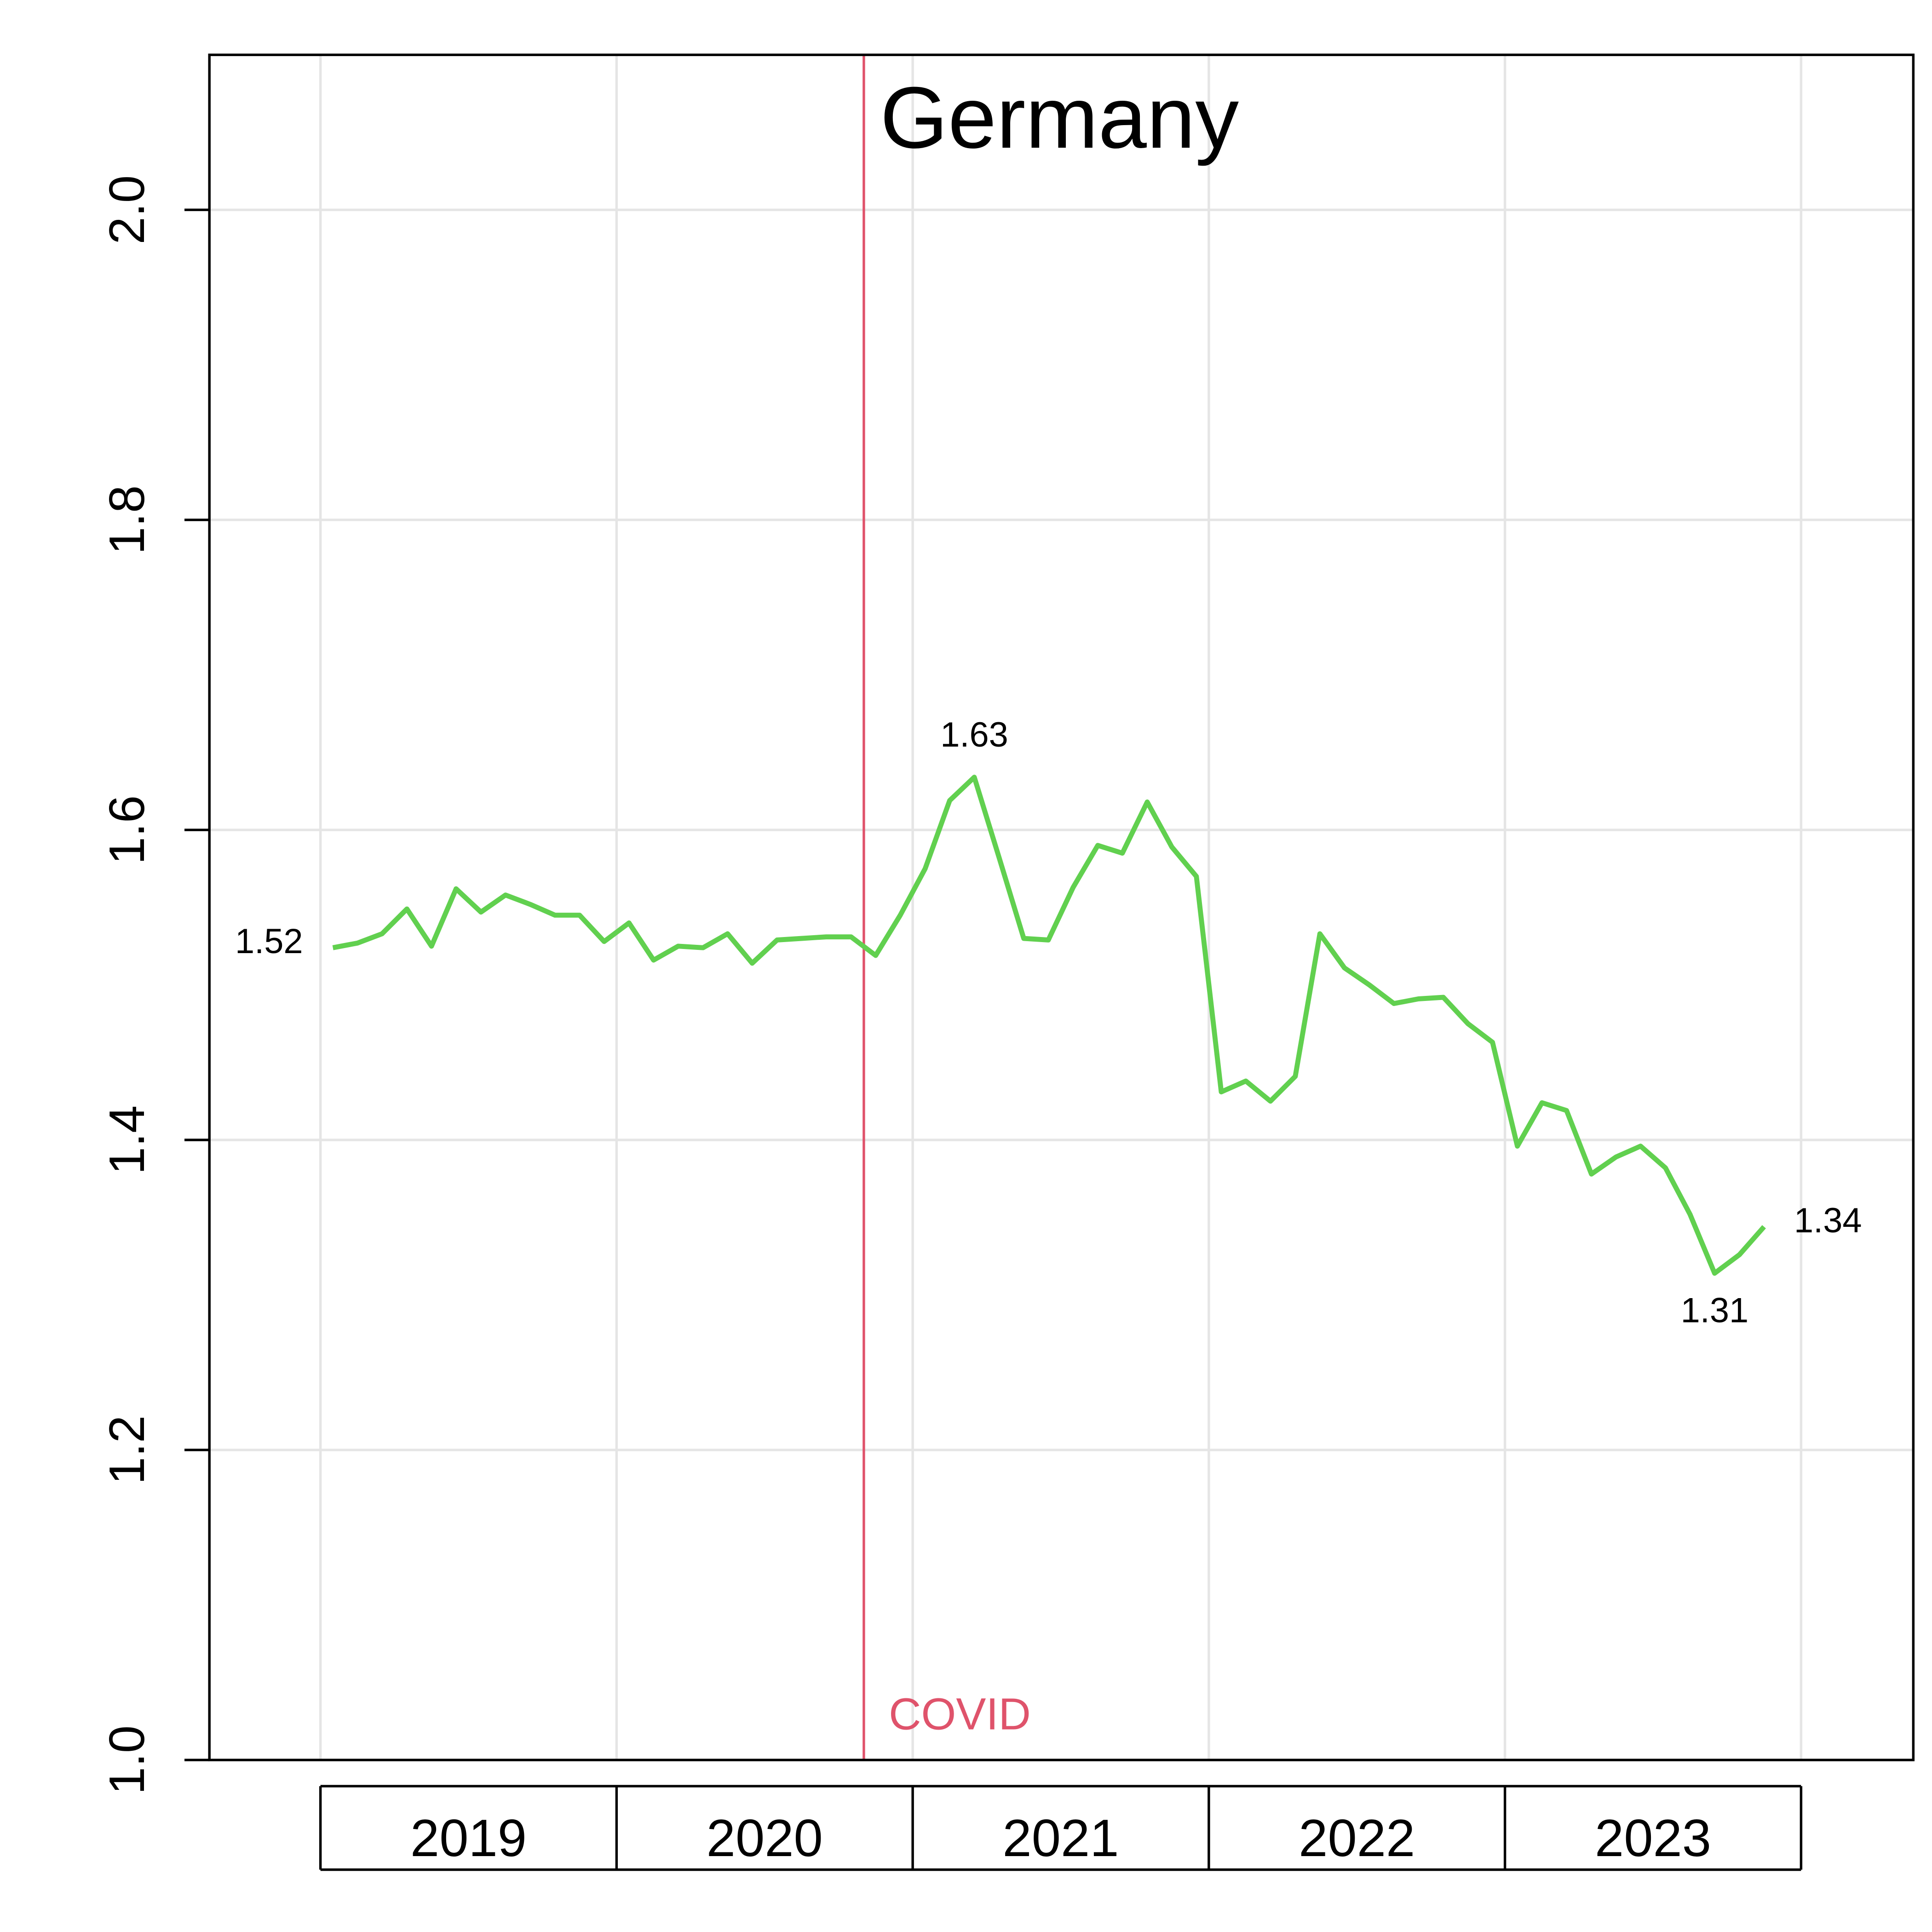 The width and height of the screenshot is (1932, 1932). What do you see at coordinates (1828, 1220) in the screenshot?
I see `value-label: 1.34` at bounding box center [1828, 1220].